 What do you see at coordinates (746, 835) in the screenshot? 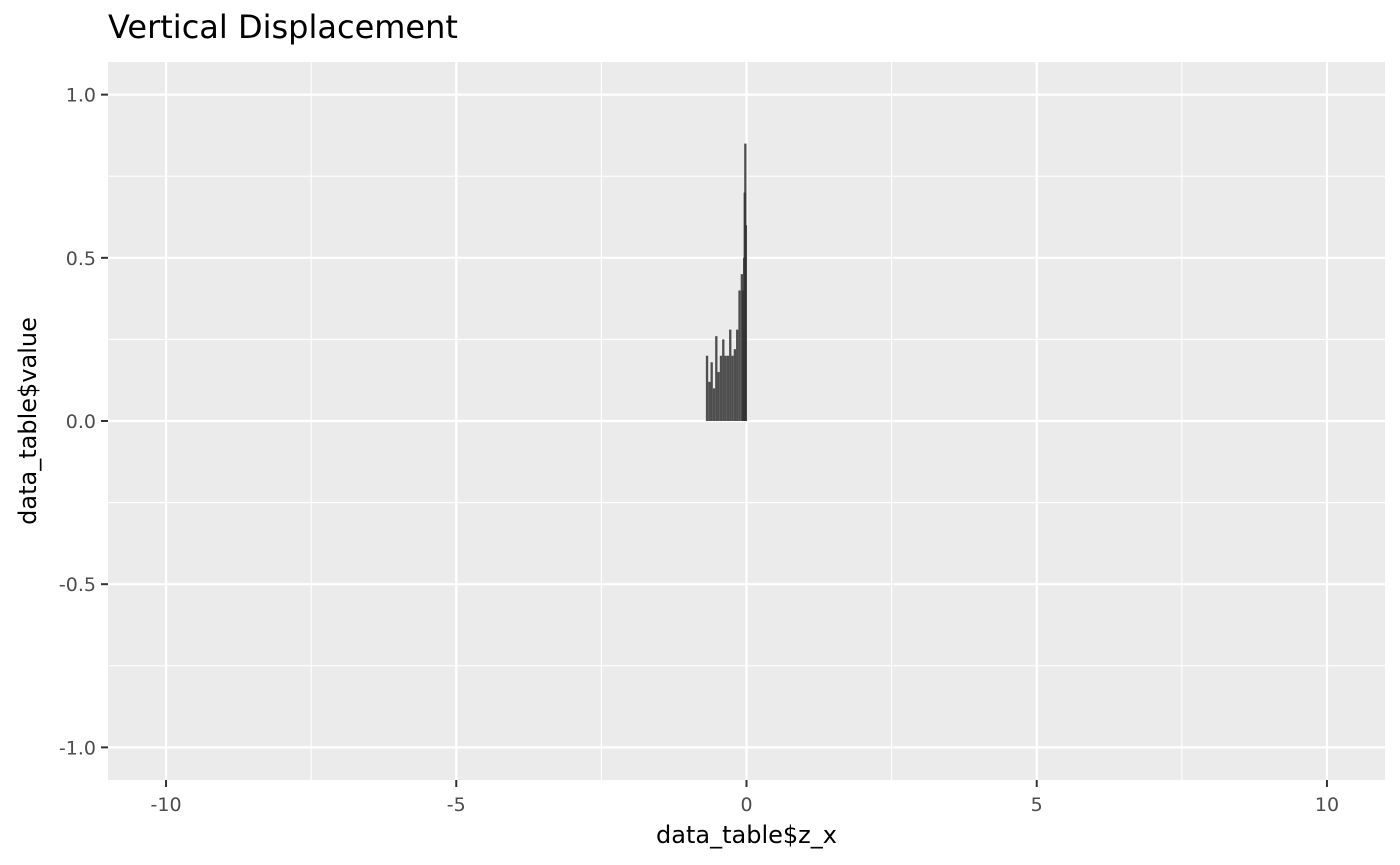
I see `x-axis-title: data_table$z_x` at bounding box center [746, 835].